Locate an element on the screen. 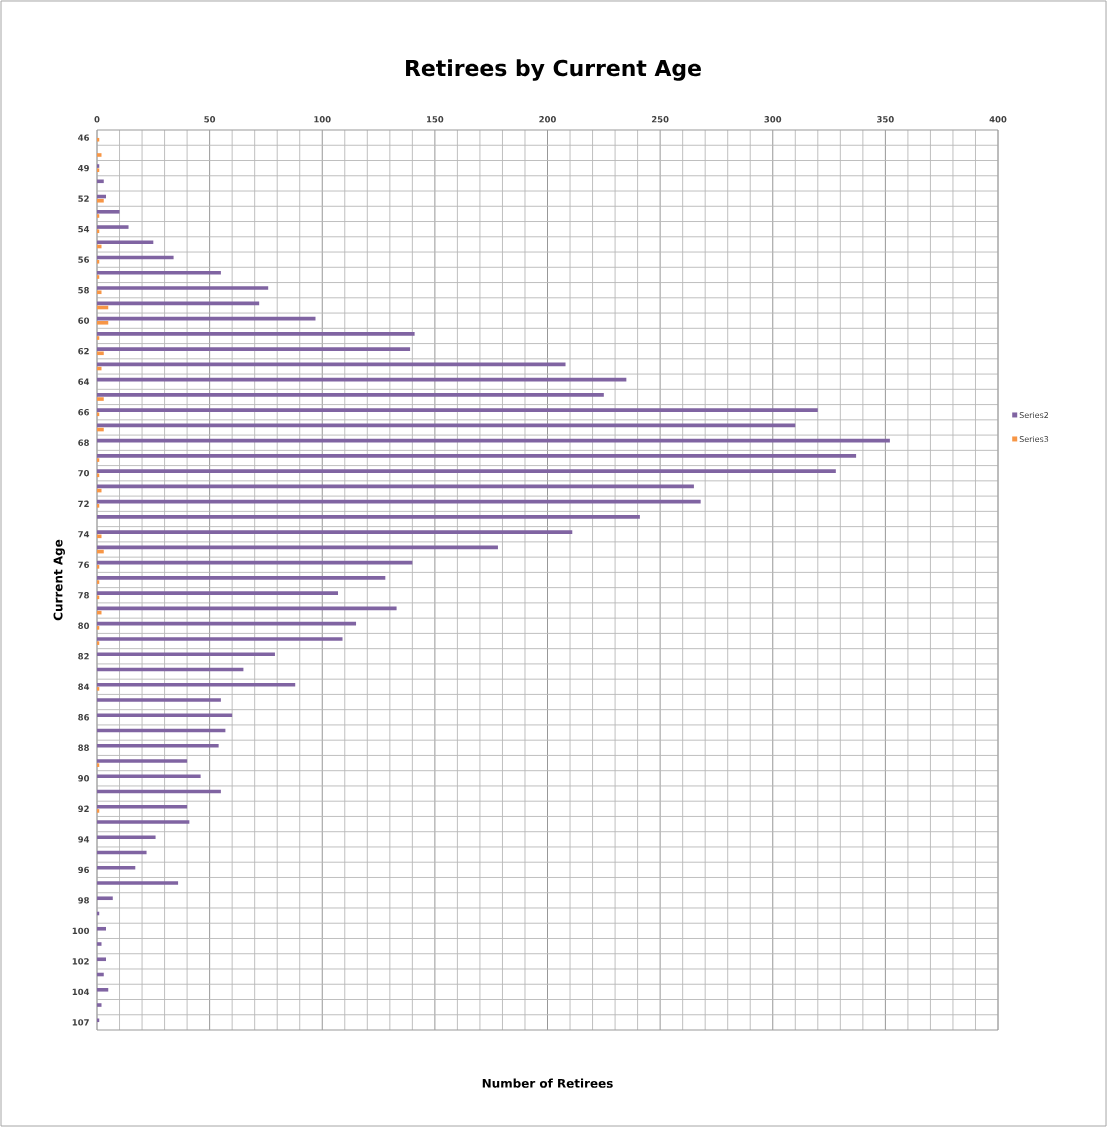 This screenshot has width=1107, height=1127. y-tick-label: 49 is located at coordinates (83, 168).